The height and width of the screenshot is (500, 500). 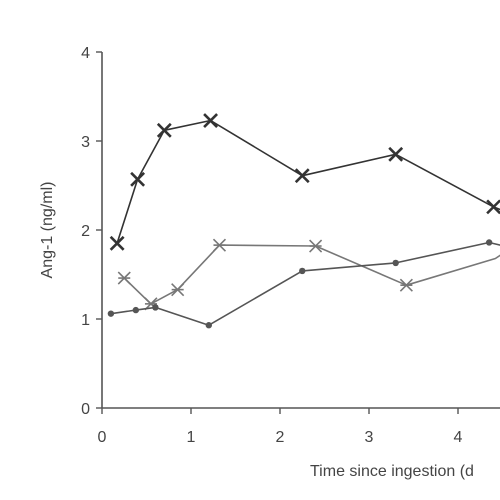 I want to click on y-tick-label: 1, so click(x=85, y=320).